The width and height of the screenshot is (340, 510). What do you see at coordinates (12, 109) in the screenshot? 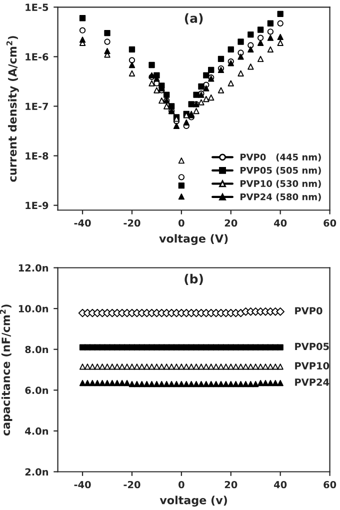
I see `y-axis-title: current density (A/cm$^{2}$)` at bounding box center [12, 109].